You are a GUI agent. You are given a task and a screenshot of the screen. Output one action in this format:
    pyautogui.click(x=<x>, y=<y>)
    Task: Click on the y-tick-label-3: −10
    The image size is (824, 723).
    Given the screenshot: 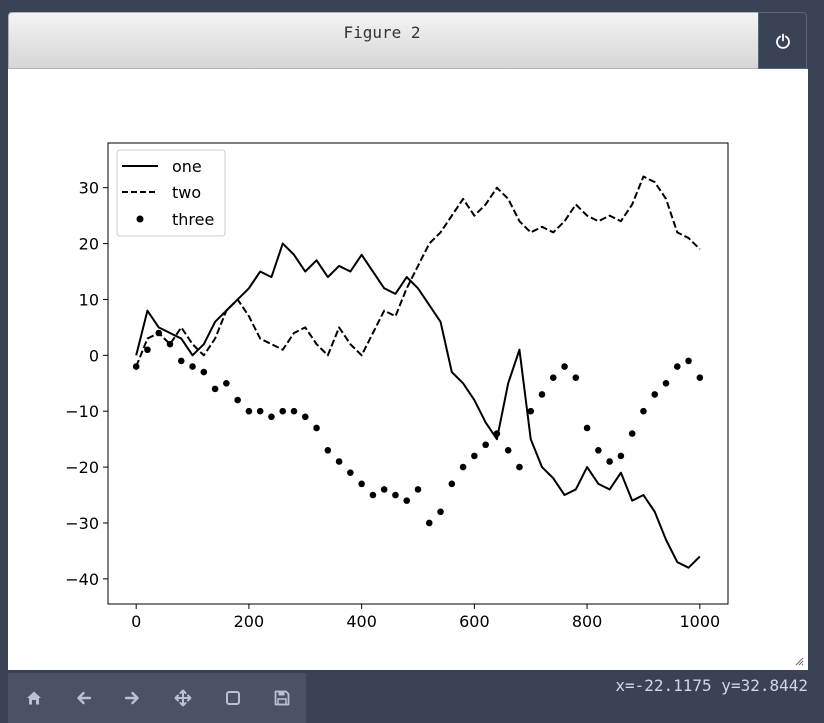 What is the action you would take?
    pyautogui.click(x=82, y=411)
    